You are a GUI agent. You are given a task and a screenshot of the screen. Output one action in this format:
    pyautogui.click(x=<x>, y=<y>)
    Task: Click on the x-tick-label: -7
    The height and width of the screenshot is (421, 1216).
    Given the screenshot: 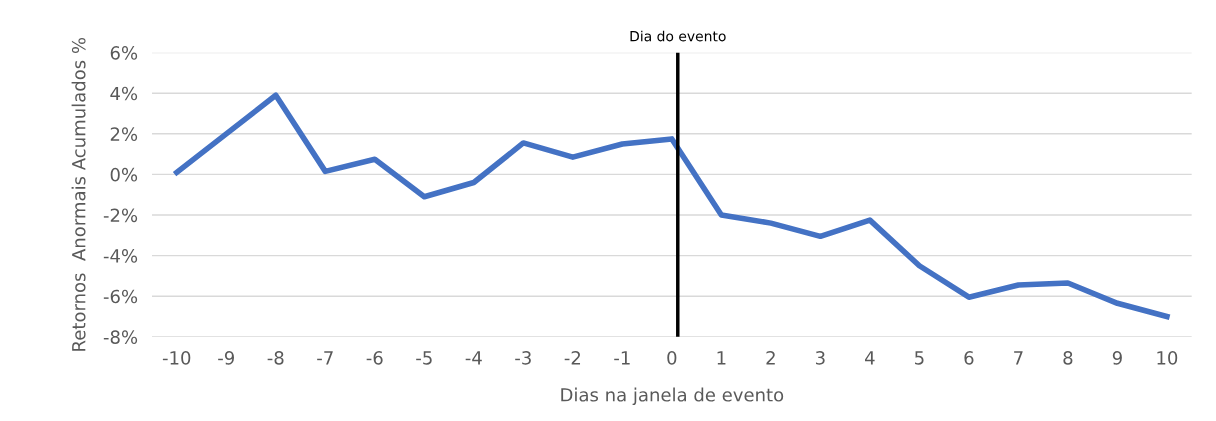 What is the action you would take?
    pyautogui.click(x=325, y=358)
    